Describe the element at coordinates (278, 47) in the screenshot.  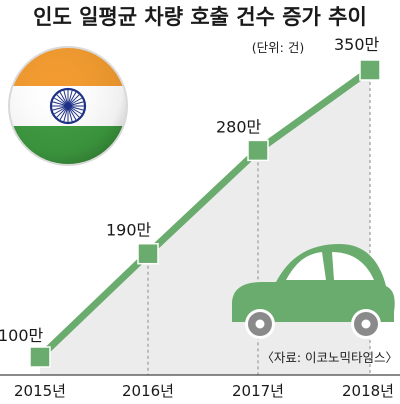
I see `unit-note: (단위: 건)` at that location.